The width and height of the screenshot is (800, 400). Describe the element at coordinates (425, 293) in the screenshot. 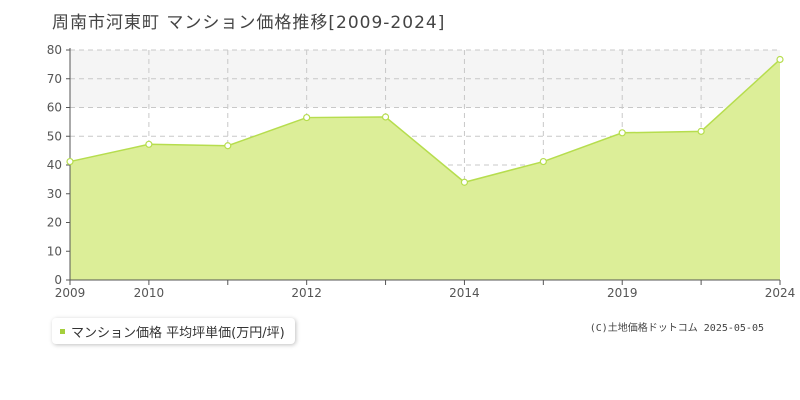

I see `x-tick-labels: 2009 2010 2012 2014 2019 2024` at that location.